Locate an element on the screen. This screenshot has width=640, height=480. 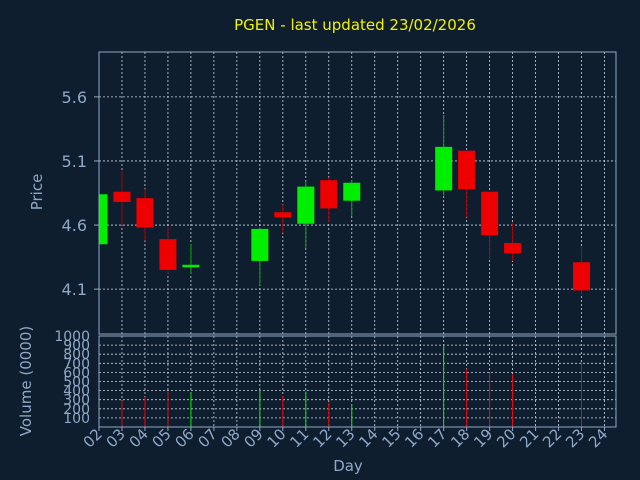
volume-tick-label: 200 is located at coordinates (76, 410).